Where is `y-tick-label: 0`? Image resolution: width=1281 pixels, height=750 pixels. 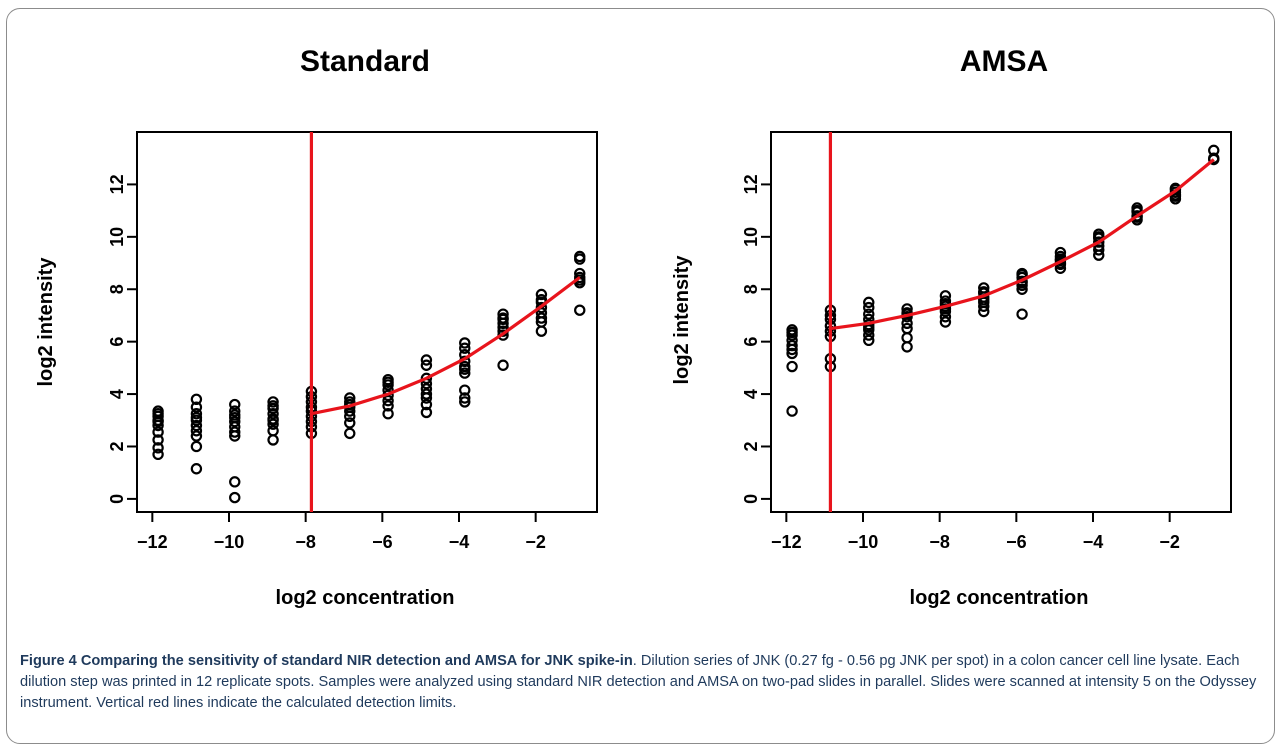
y-tick-label: 0 is located at coordinates (117, 499).